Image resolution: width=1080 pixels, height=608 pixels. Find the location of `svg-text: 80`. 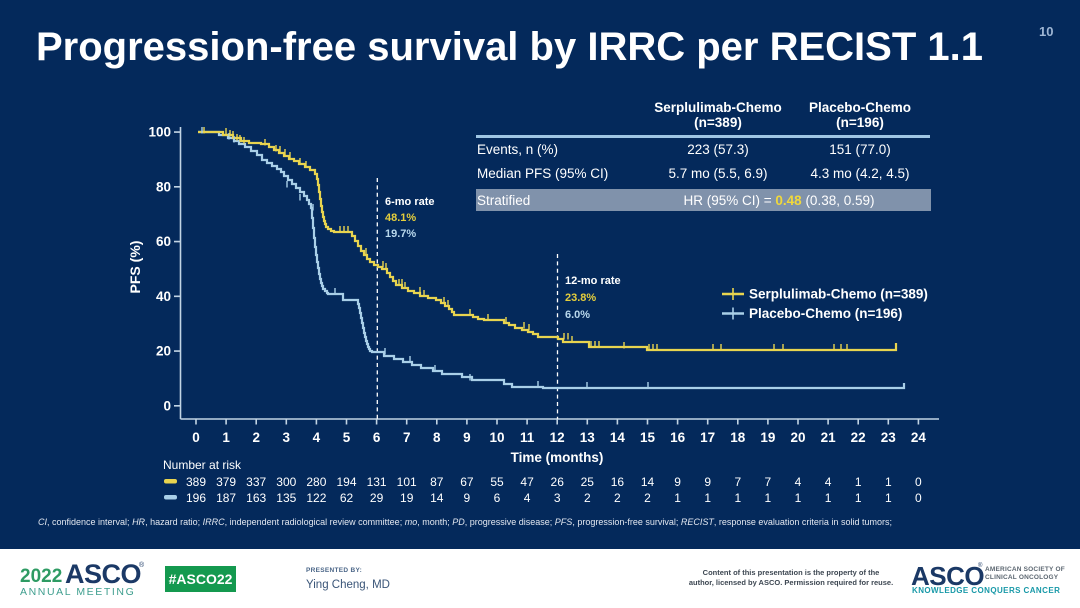

svg-text: 80 is located at coordinates (163, 186).